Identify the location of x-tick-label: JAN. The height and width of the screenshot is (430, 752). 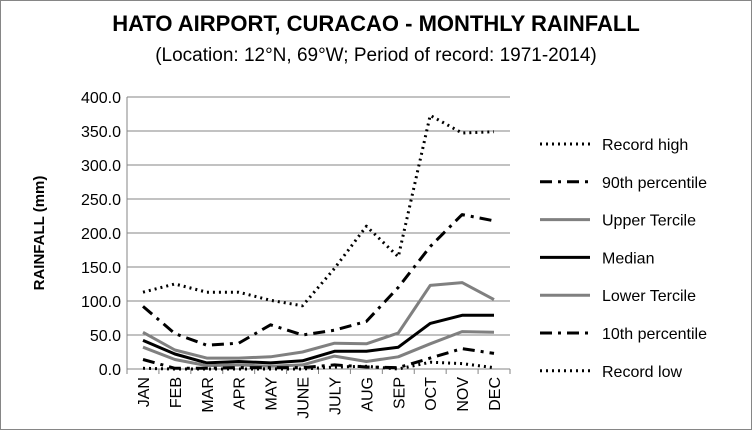
(144, 392).